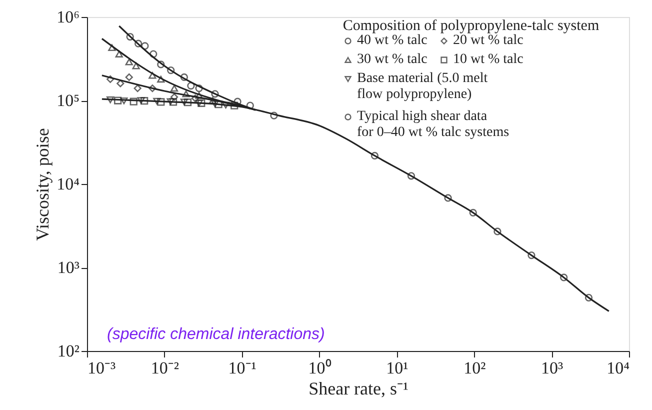  What do you see at coordinates (471, 26) in the screenshot?
I see `legend-title: Composition of polypropylene-talc system` at bounding box center [471, 26].